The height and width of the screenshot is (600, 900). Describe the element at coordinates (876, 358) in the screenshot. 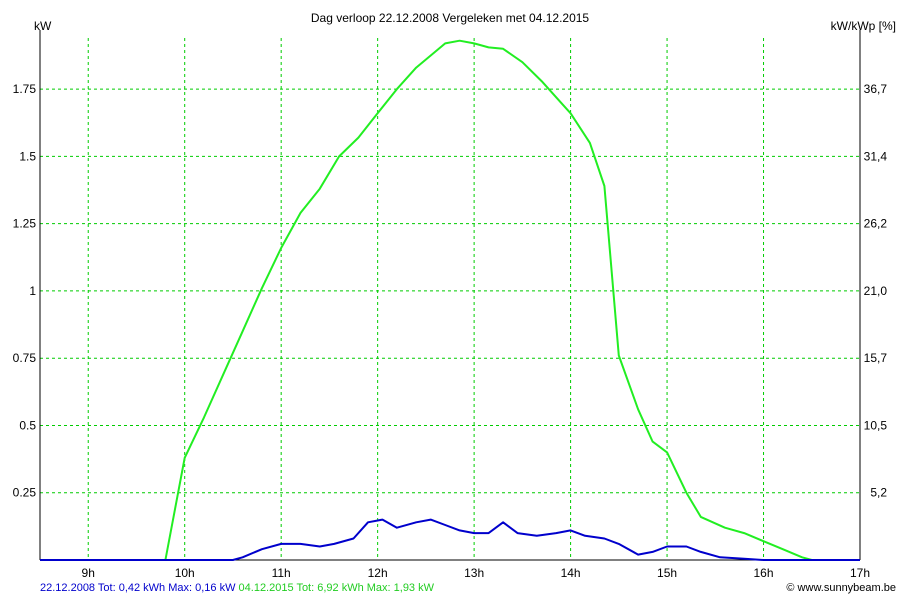

I see `y-tick-label-right-2: 15,7` at that location.